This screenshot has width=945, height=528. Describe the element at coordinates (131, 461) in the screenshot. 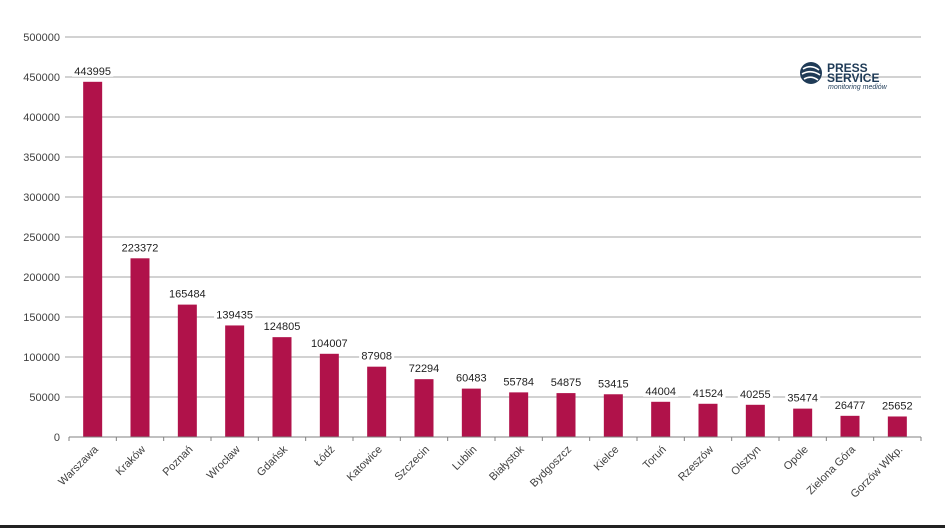

I see `x-category-label: Kraków` at that location.